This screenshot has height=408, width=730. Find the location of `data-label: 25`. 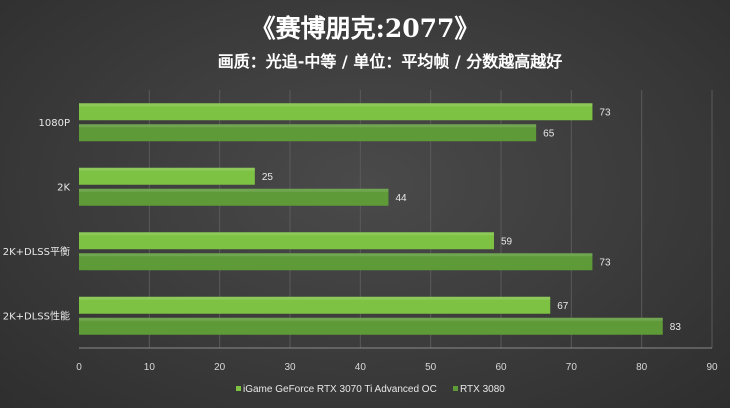

data-label: 25 is located at coordinates (268, 177).